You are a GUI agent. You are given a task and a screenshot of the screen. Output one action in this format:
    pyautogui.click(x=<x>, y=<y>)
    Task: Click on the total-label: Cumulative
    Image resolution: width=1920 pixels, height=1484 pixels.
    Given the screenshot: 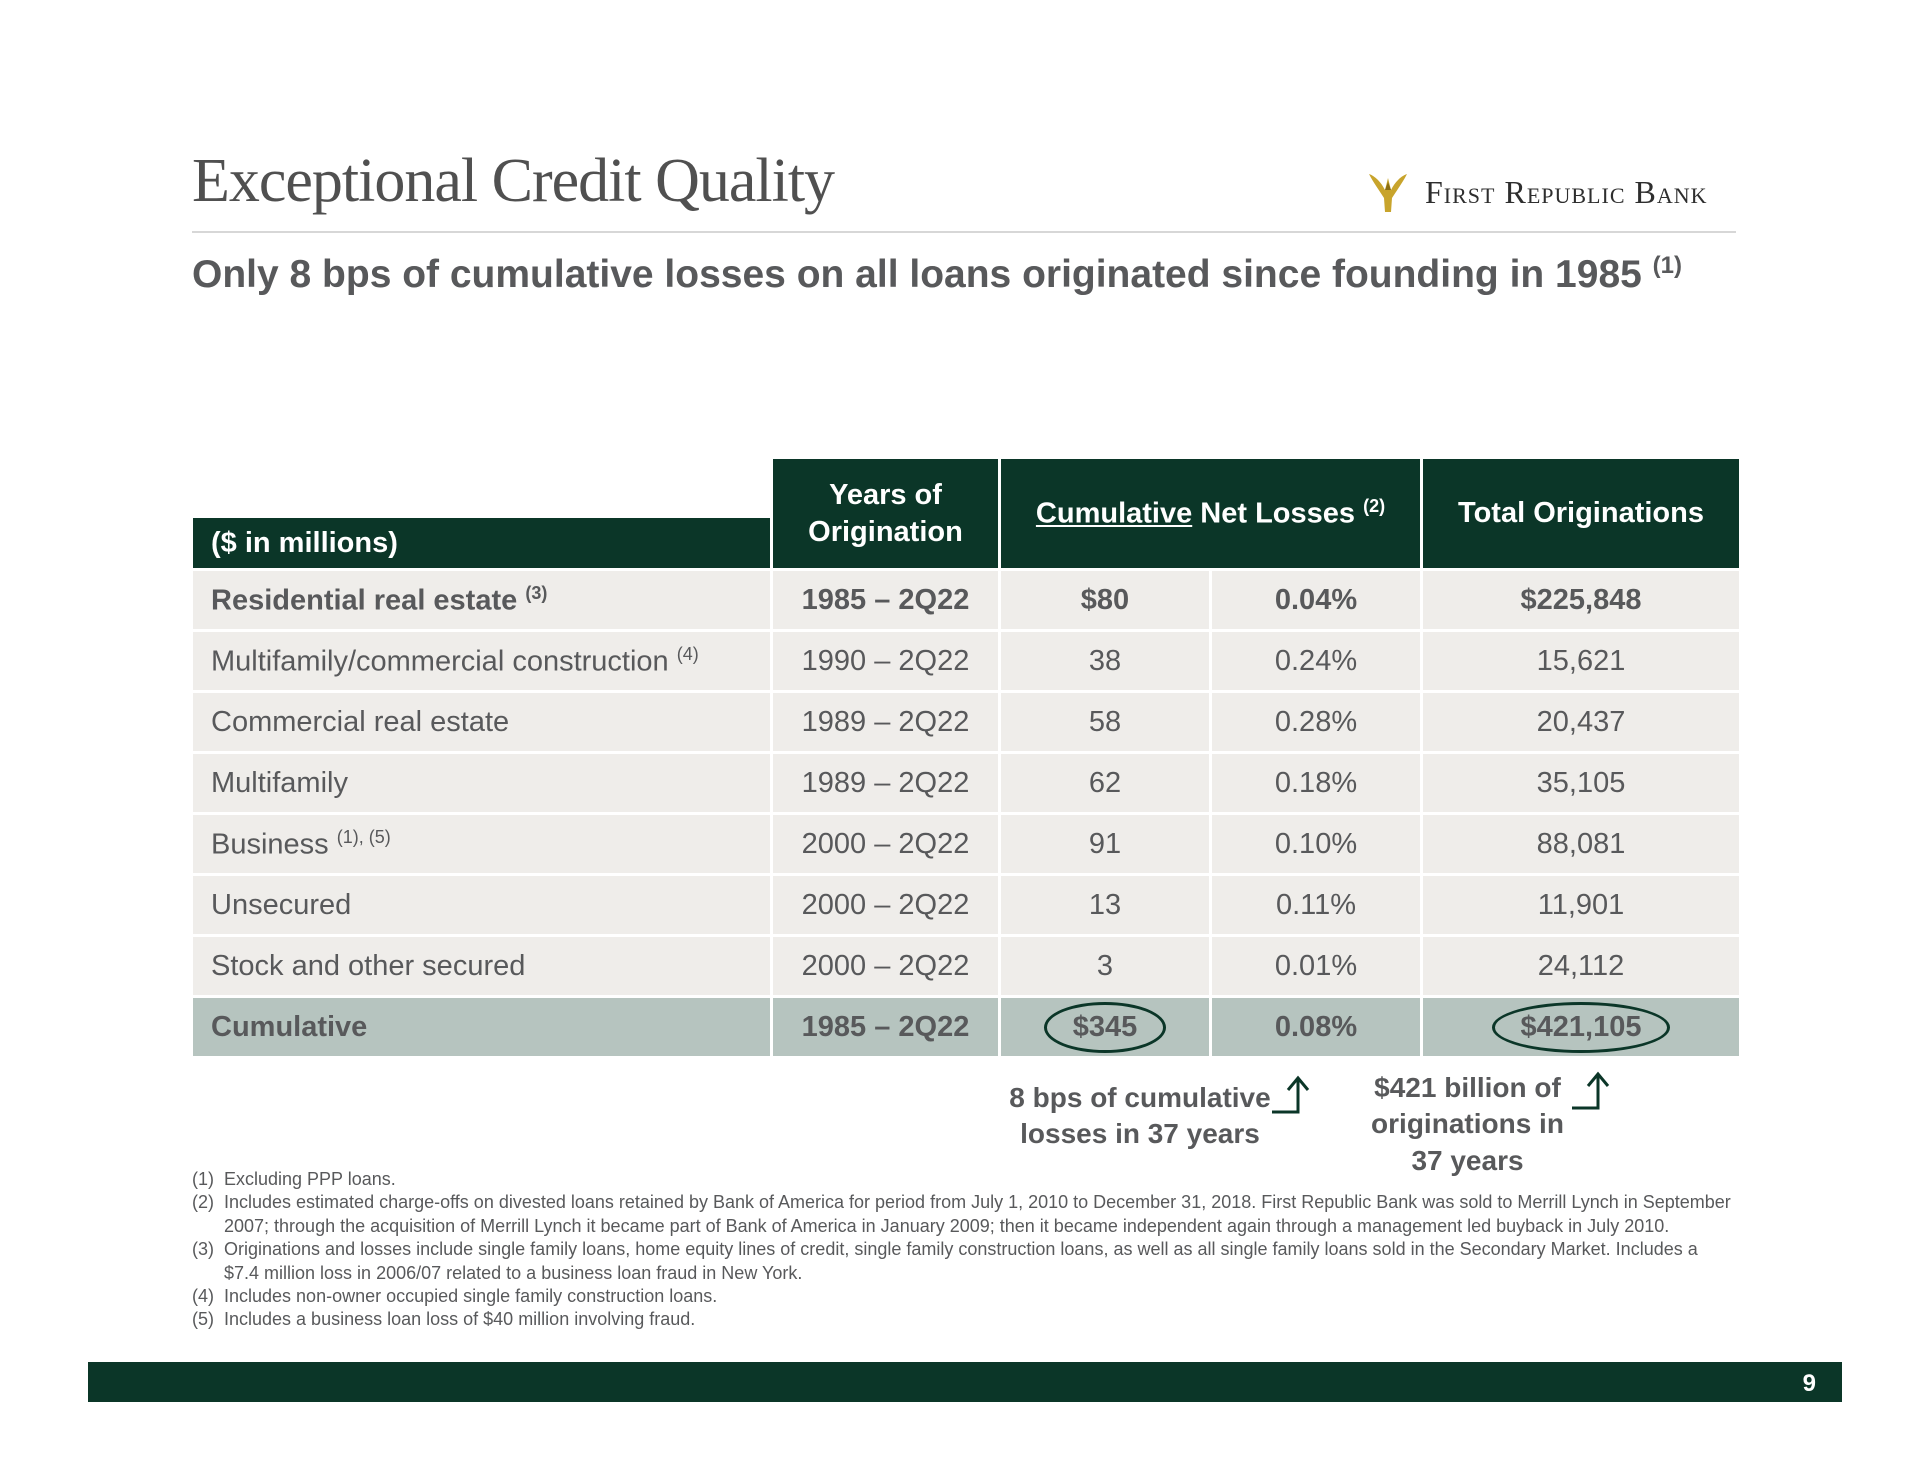 What is the action you would take?
    pyautogui.click(x=481, y=1027)
    